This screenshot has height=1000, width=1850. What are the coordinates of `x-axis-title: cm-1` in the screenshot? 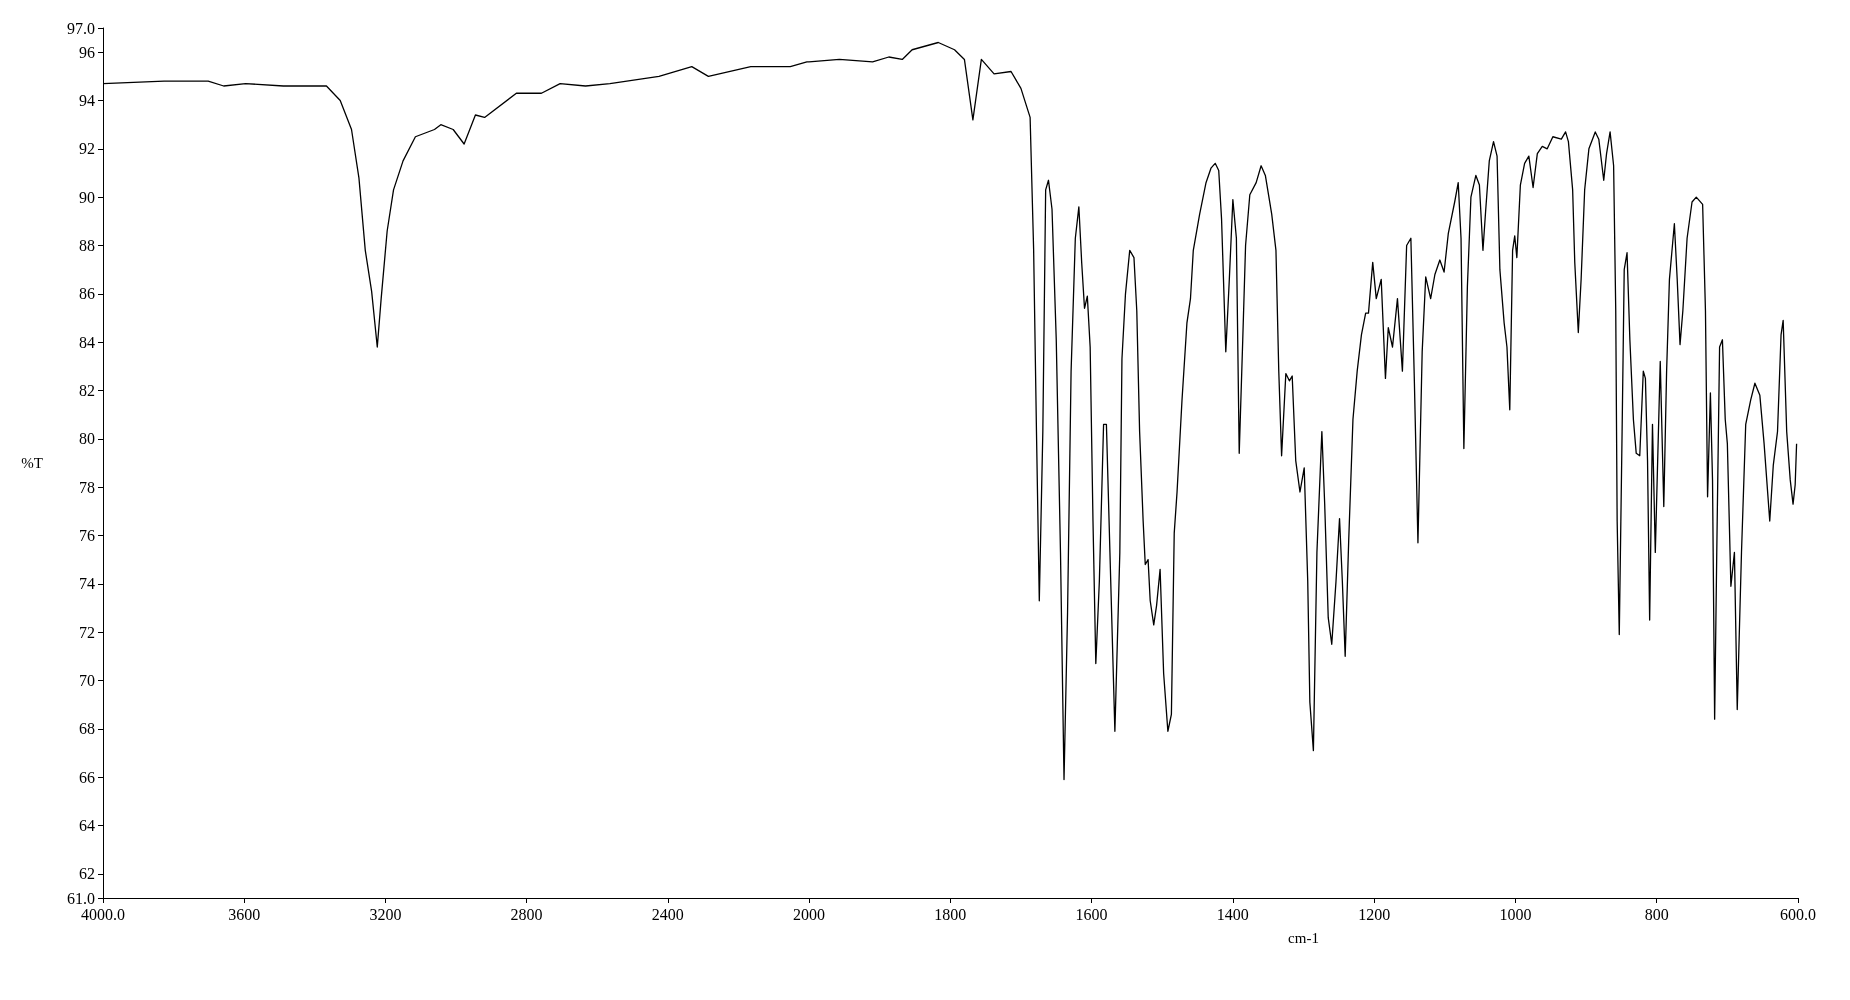 It's located at (1304, 937).